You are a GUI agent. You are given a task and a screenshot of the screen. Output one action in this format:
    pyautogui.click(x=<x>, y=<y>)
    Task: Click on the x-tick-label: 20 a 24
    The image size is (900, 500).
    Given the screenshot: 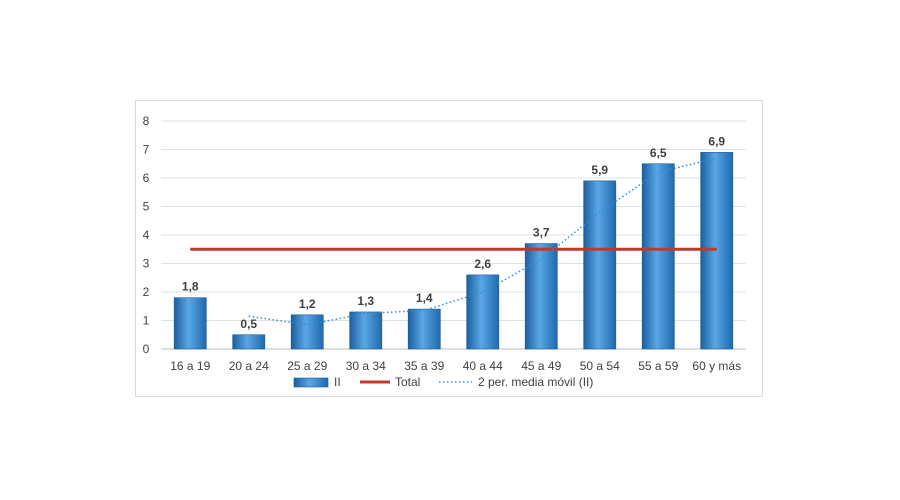 What is the action you would take?
    pyautogui.click(x=249, y=366)
    